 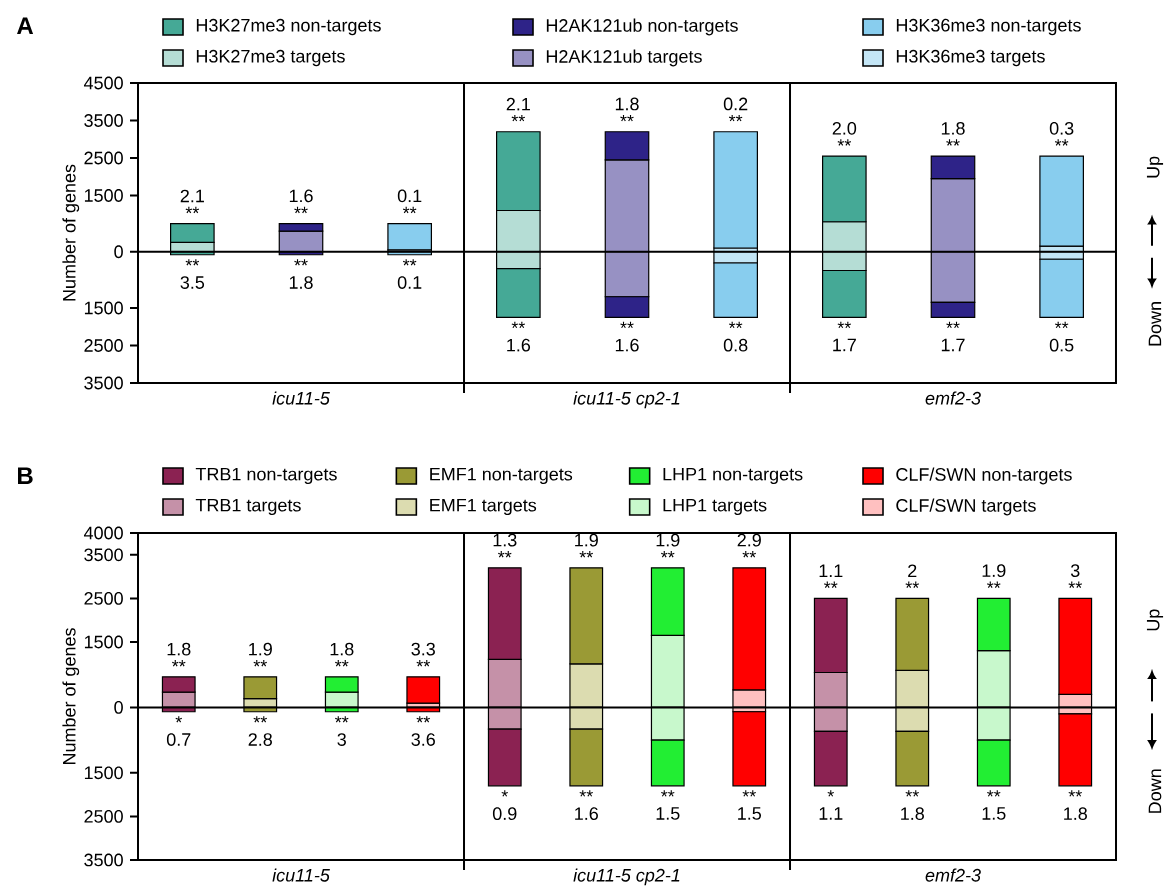 I want to click on annotation: 2.9, so click(x=749, y=540).